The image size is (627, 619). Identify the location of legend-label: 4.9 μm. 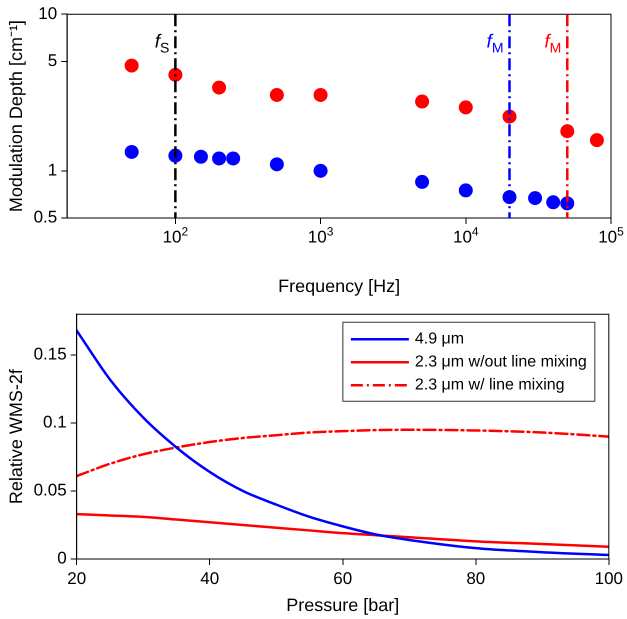
(439, 339).